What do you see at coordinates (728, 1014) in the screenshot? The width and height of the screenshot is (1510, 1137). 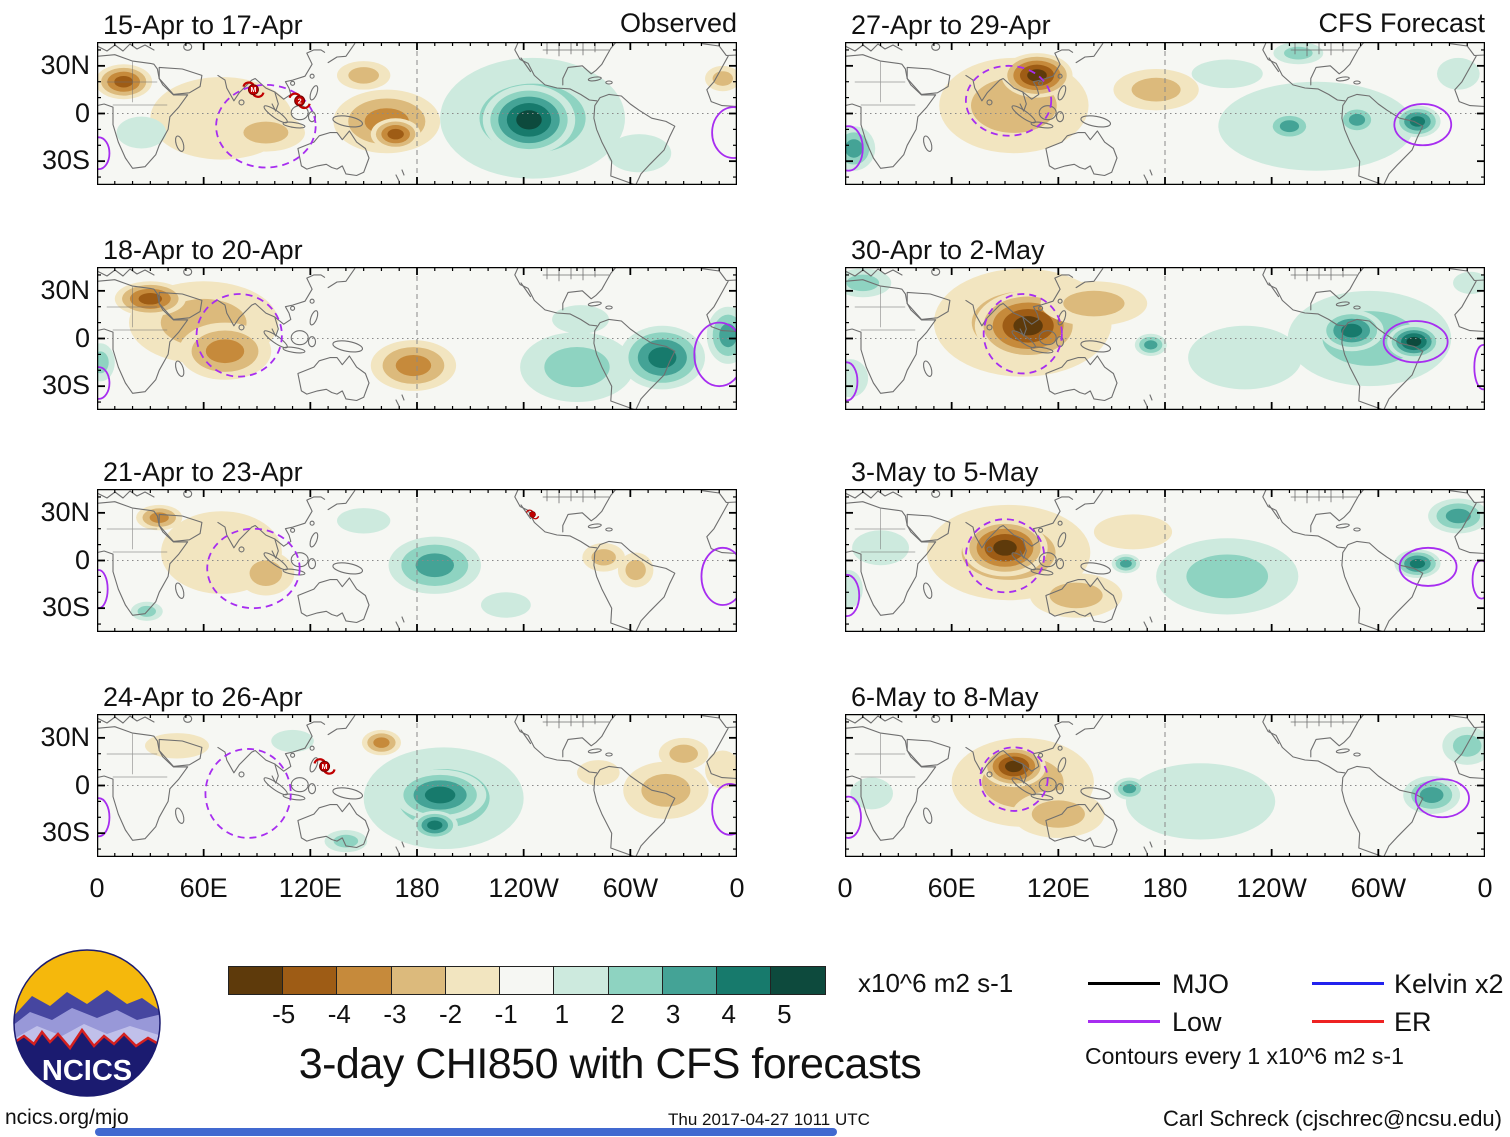 I see `colorbar-tick-label: 4` at bounding box center [728, 1014].